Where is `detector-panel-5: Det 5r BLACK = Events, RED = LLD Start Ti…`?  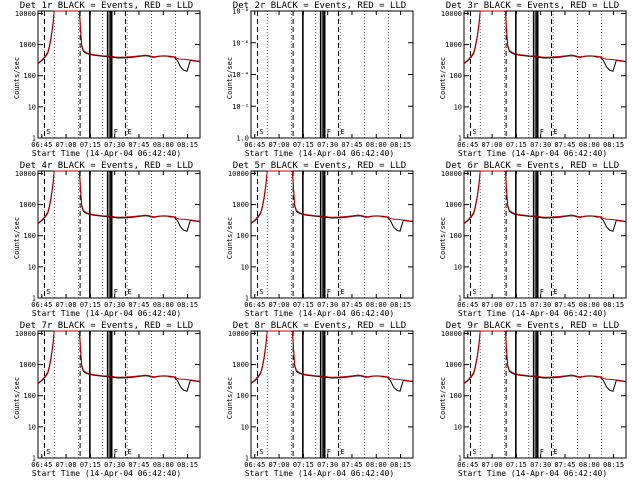
detector-panel-5: Det 5r BLACK = Events, RED = LLD Start Ti… is located at coordinates (319, 240).